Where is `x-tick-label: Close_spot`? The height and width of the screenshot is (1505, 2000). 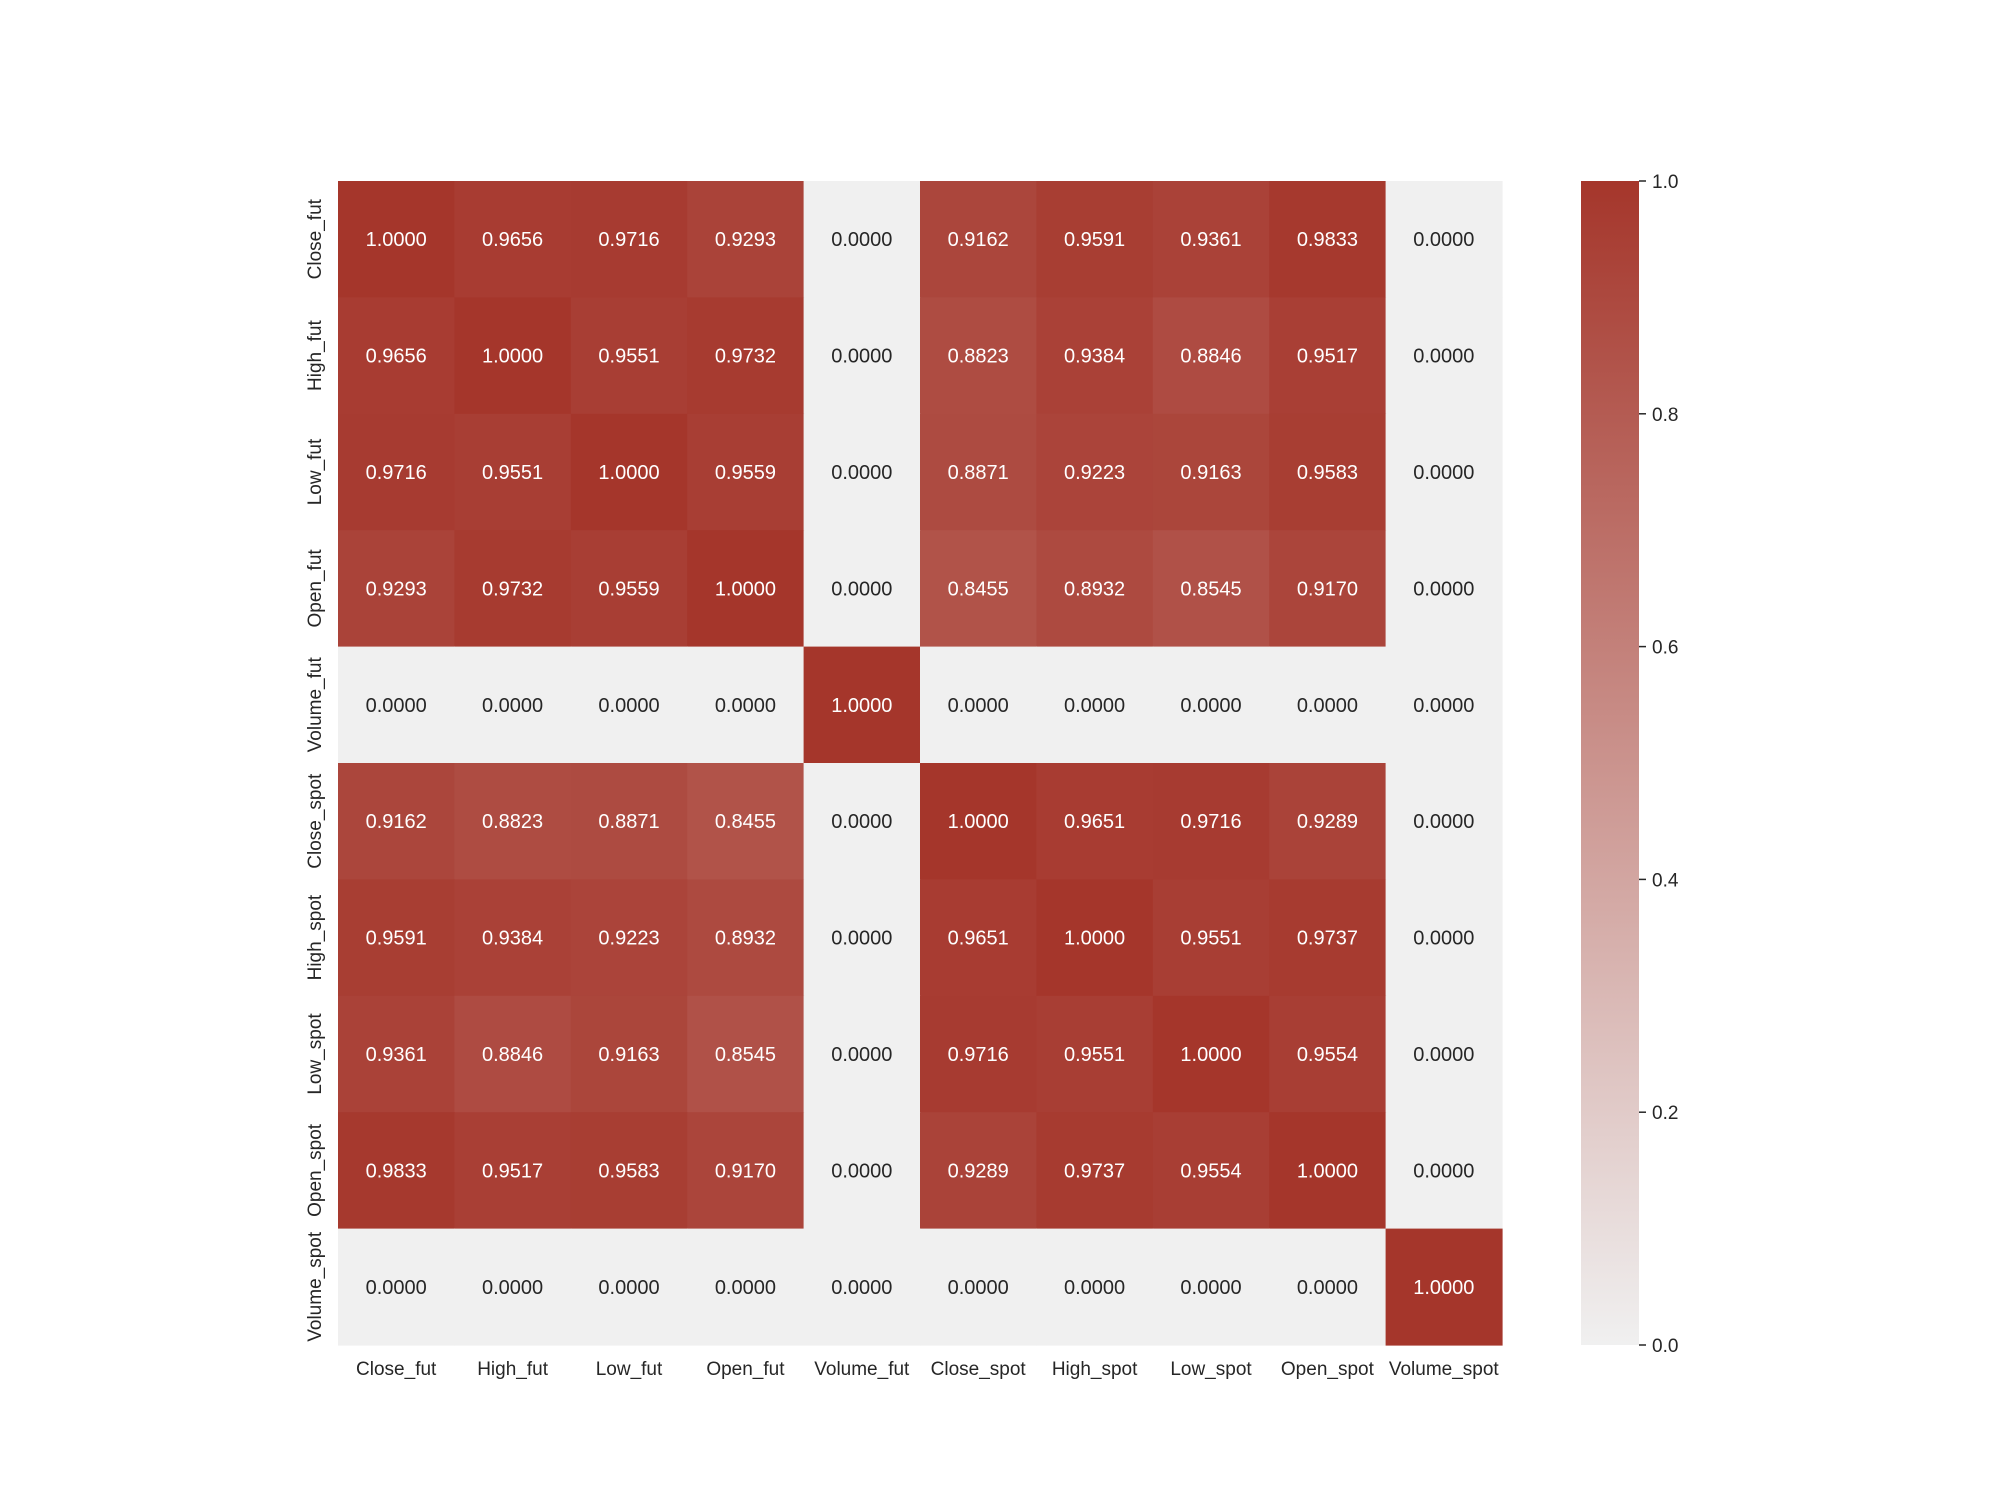
x-tick-label: Close_spot is located at coordinates (979, 1369).